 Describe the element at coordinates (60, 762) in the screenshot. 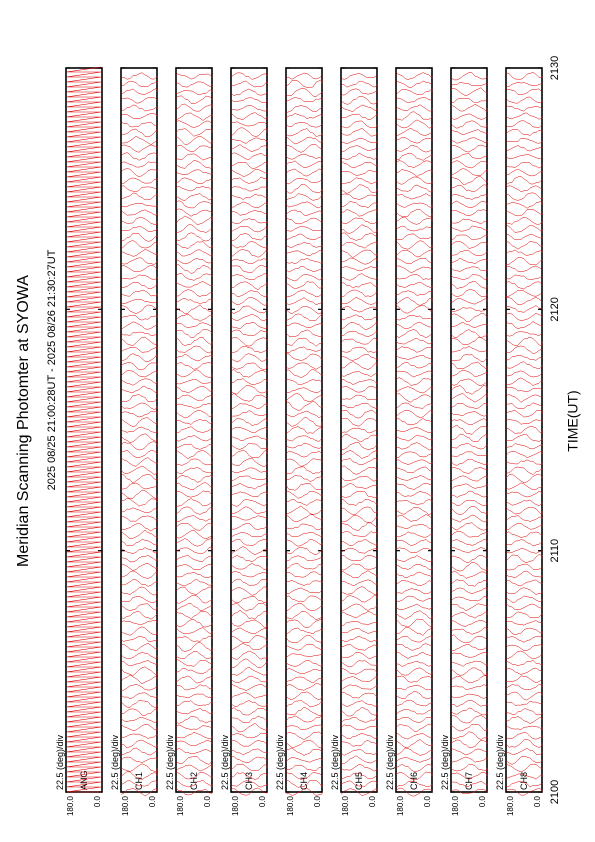

I see `scale-label: 22.5 (deg)/div` at that location.